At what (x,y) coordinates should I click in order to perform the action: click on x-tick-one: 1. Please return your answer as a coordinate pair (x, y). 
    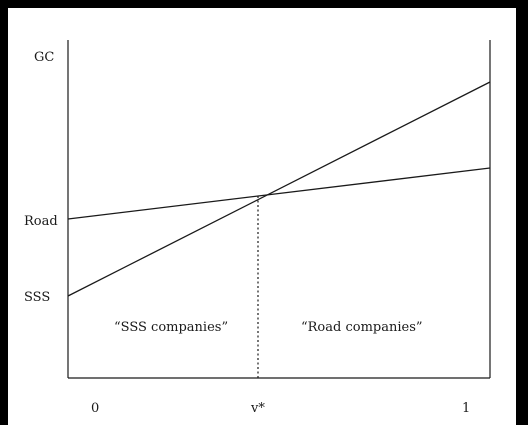
    Looking at the image, I should click on (466, 408).